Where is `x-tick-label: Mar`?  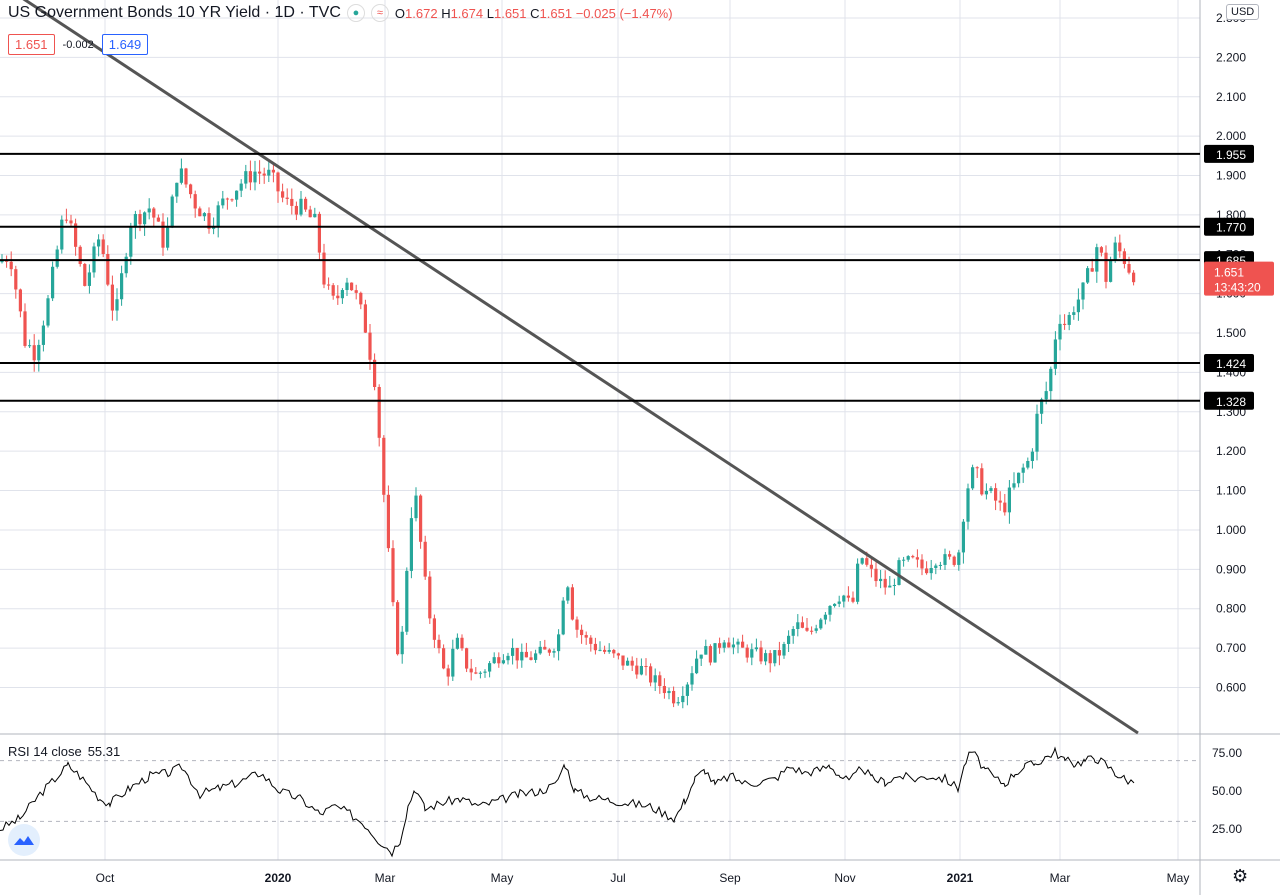 x-tick-label: Mar is located at coordinates (385, 878).